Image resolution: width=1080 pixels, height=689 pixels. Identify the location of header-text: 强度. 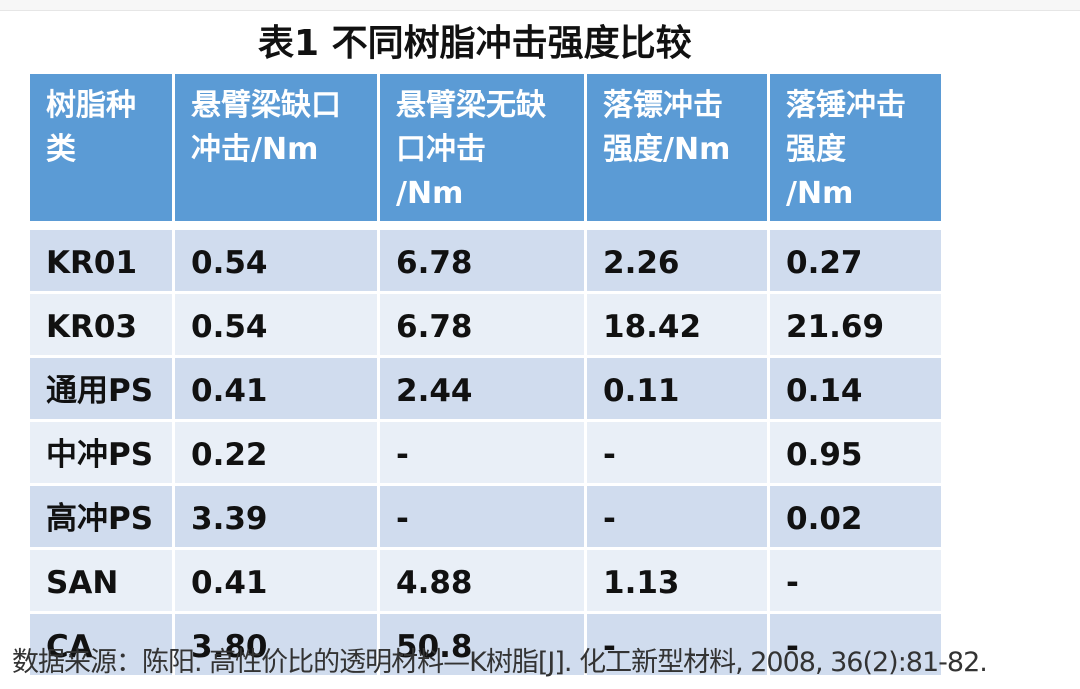
(816, 149).